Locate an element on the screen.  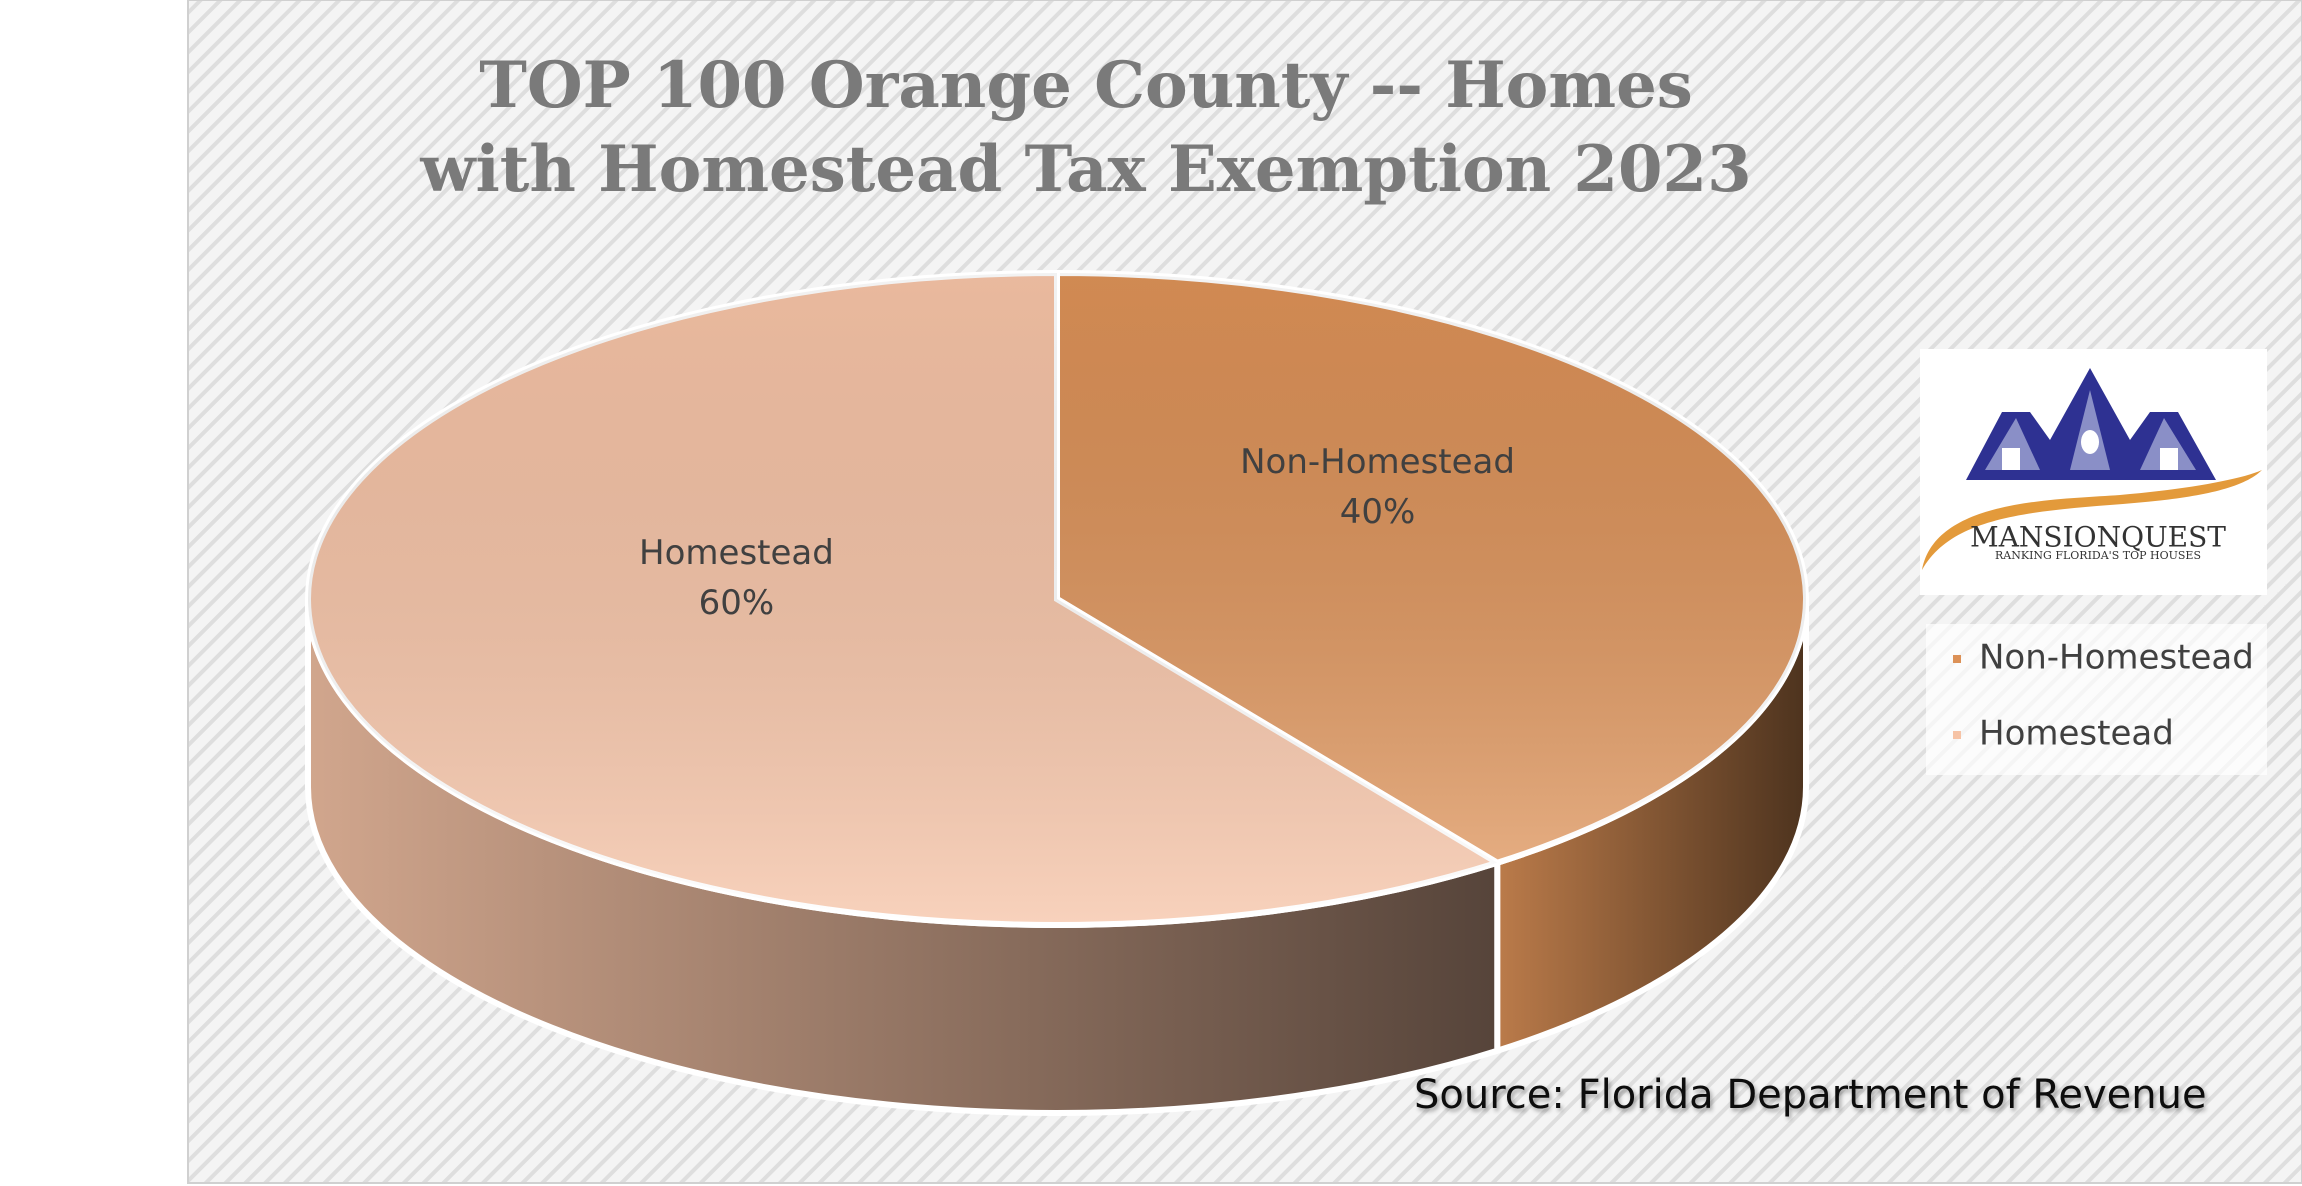
legend: Non-Homestead Homestead is located at coordinates (2103, 696).